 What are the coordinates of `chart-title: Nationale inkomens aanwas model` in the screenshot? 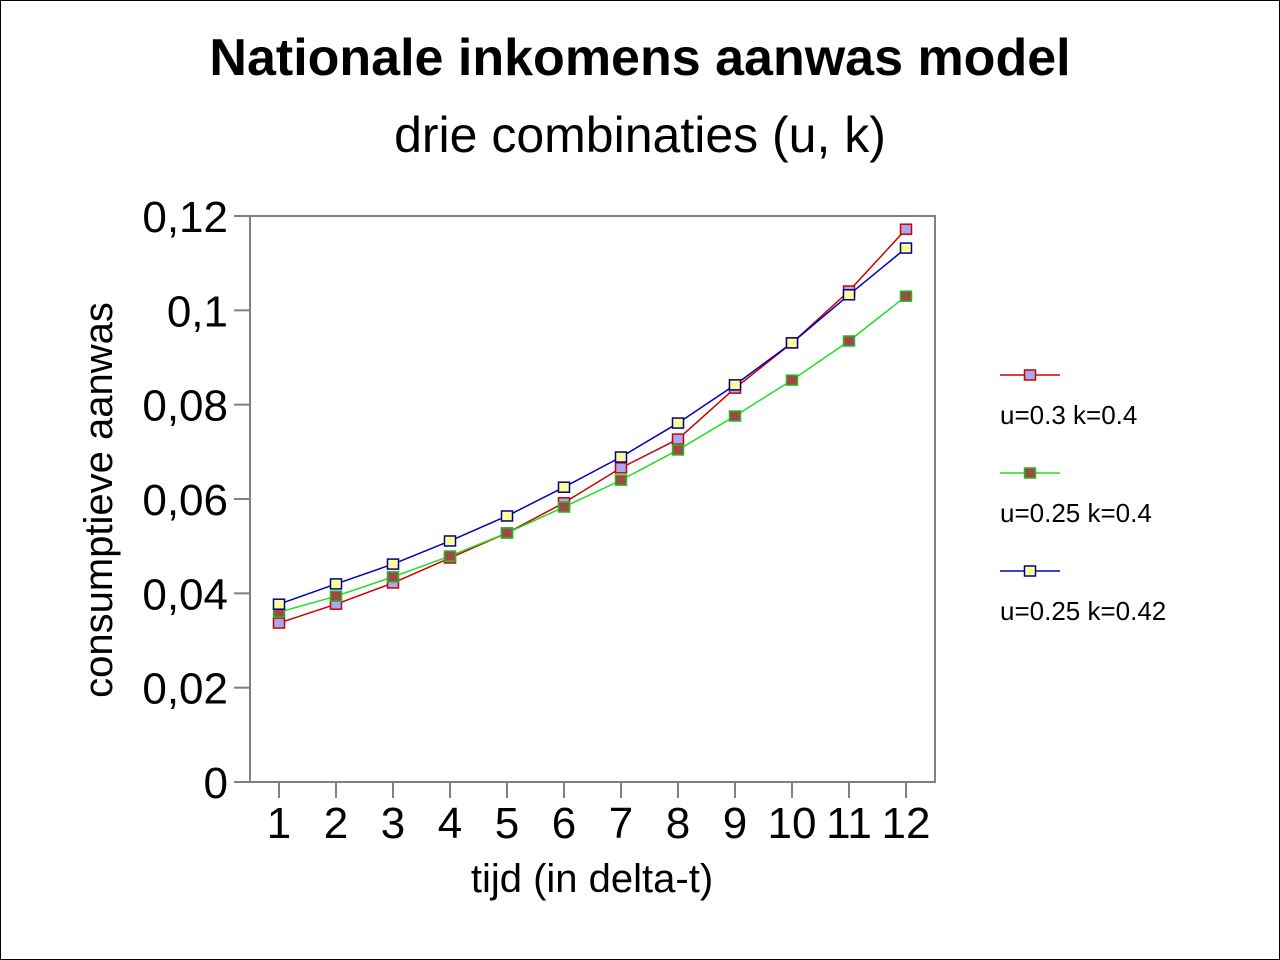 It's located at (640, 58).